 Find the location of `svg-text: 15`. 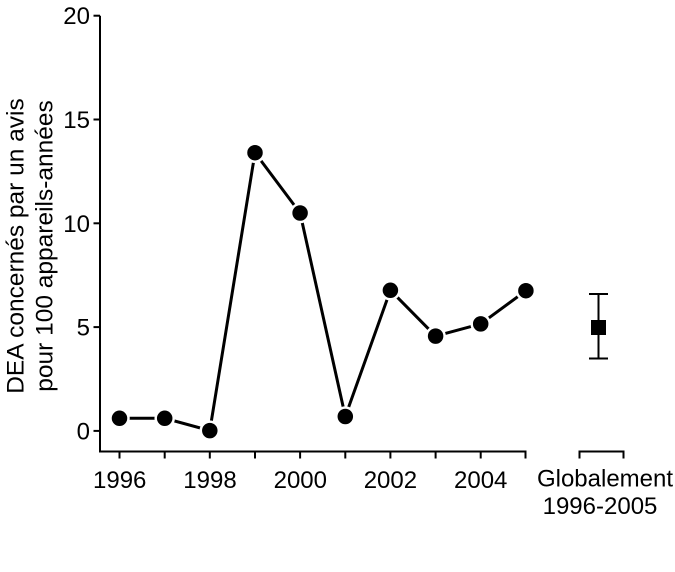

svg-text: 15 is located at coordinates (76, 120).